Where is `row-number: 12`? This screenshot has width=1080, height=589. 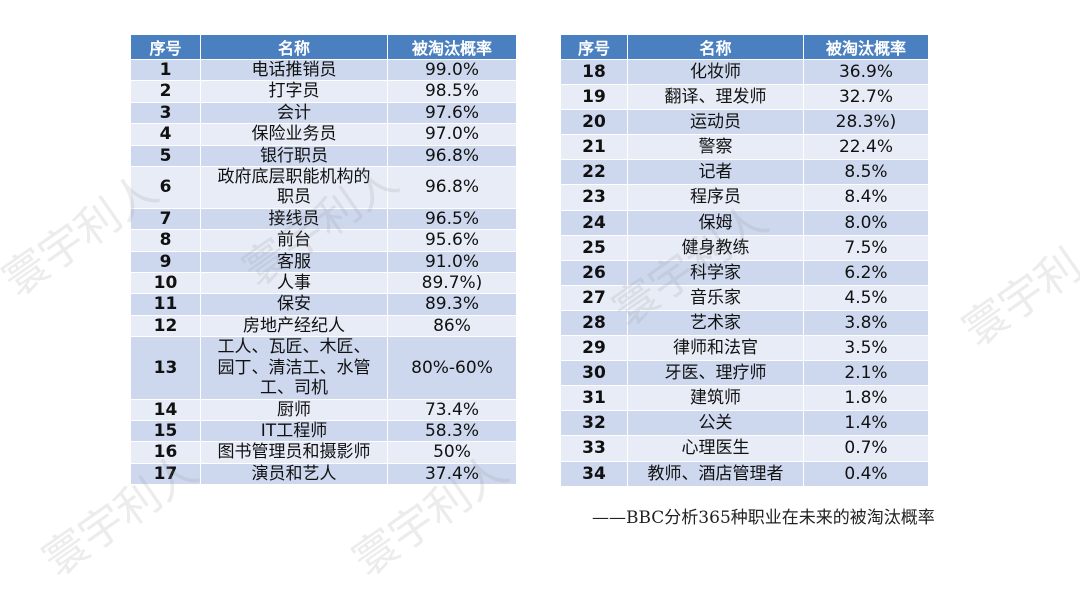
row-number: 12 is located at coordinates (165, 326).